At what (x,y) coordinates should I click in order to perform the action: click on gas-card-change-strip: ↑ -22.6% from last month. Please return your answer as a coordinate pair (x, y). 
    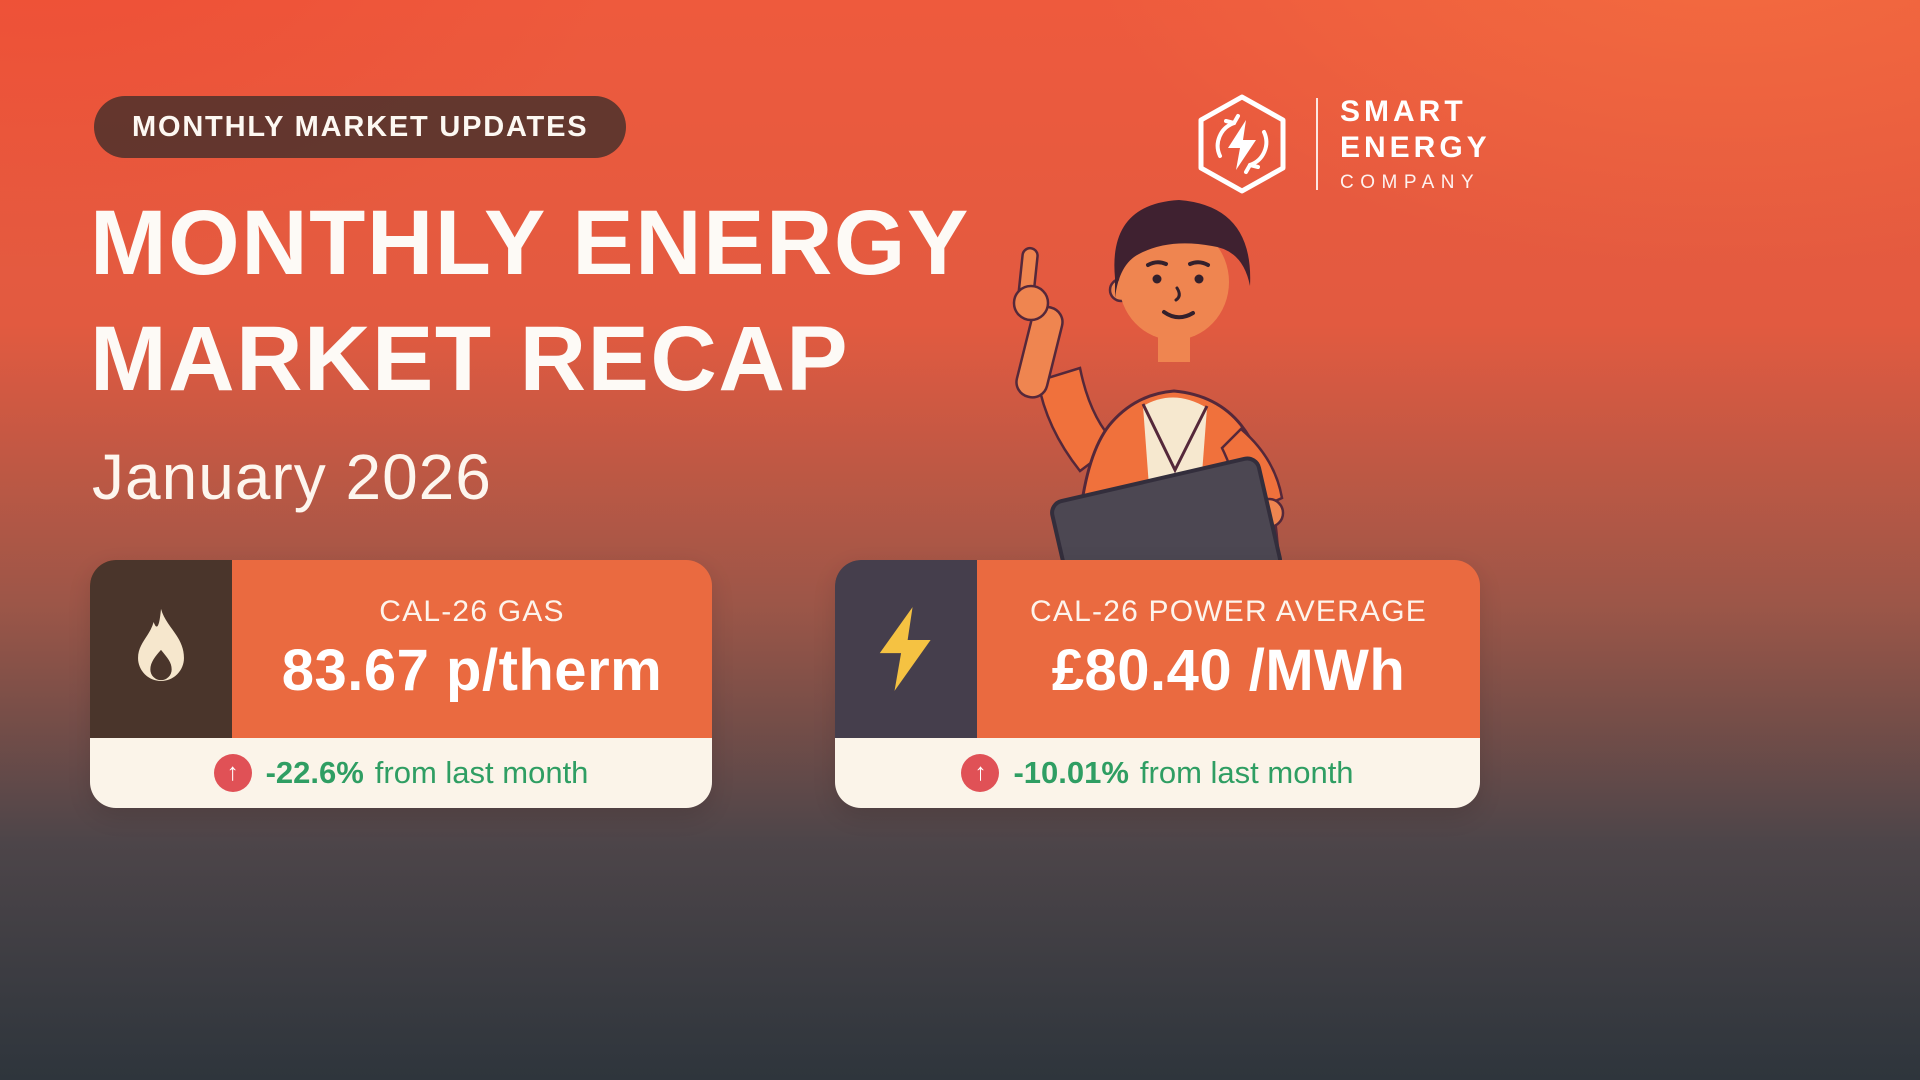
    Looking at the image, I should click on (401, 773).